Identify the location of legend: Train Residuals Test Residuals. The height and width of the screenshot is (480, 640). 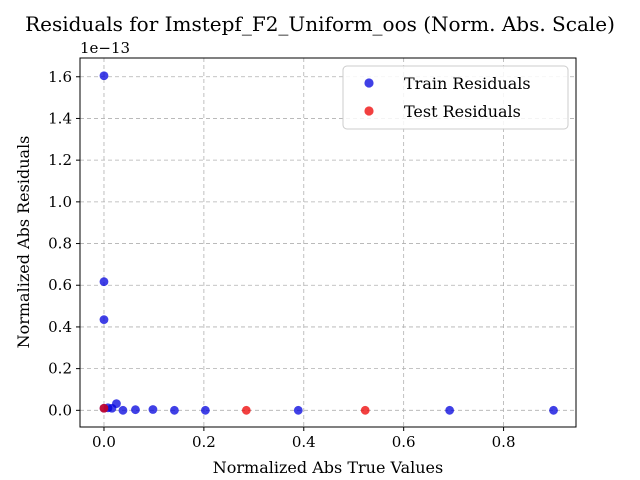
(455, 97).